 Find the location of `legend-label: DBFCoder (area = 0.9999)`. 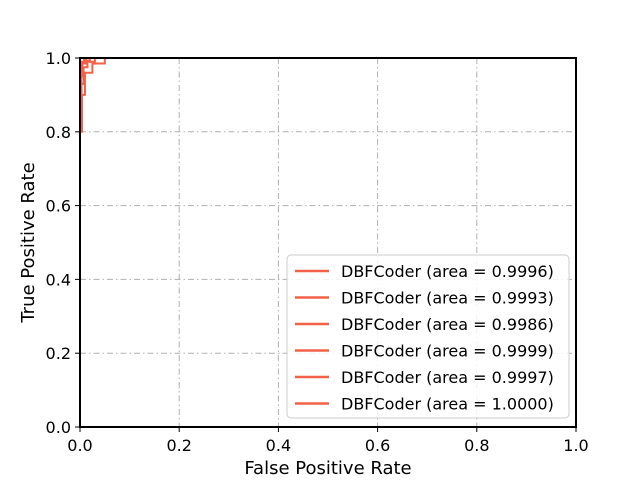

legend-label: DBFCoder (area = 0.9999) is located at coordinates (447, 351).